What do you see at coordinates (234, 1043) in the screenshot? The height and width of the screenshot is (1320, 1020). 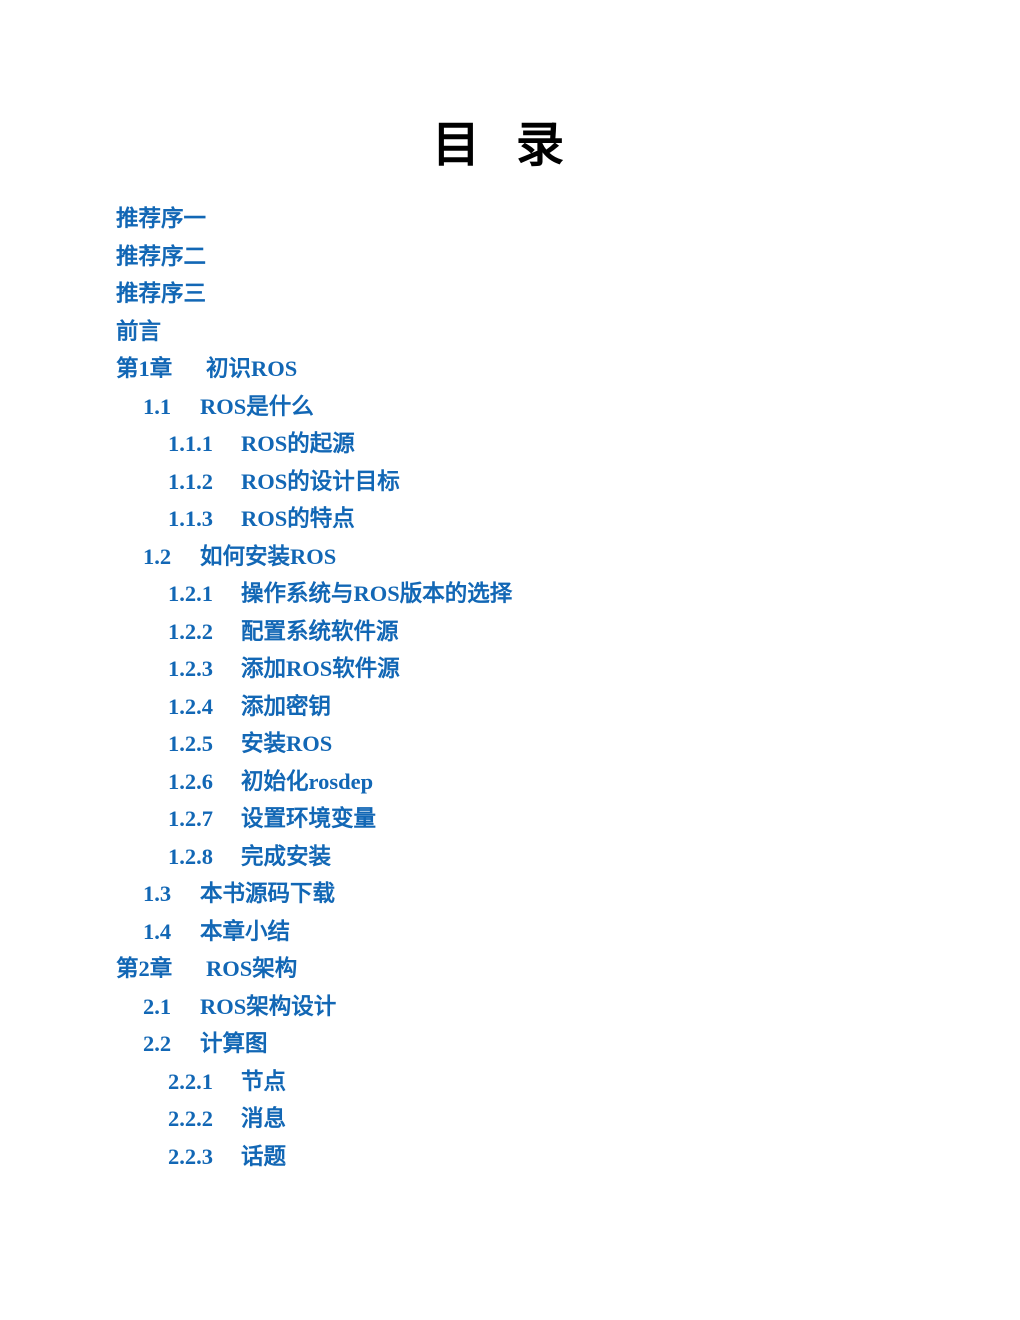 I see `toc-entry-label: 计算图` at bounding box center [234, 1043].